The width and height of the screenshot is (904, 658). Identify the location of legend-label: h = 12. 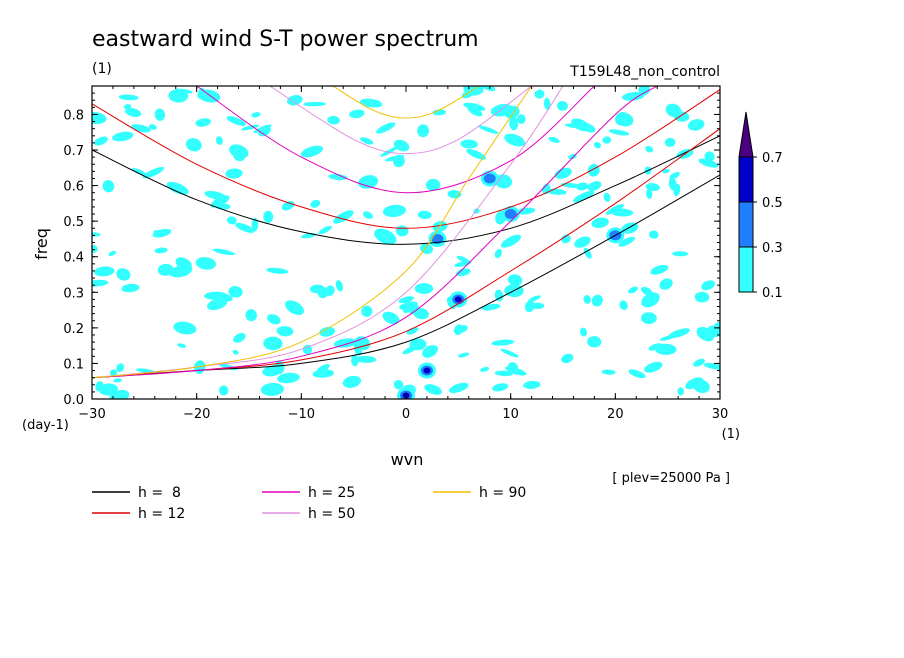
(161, 514).